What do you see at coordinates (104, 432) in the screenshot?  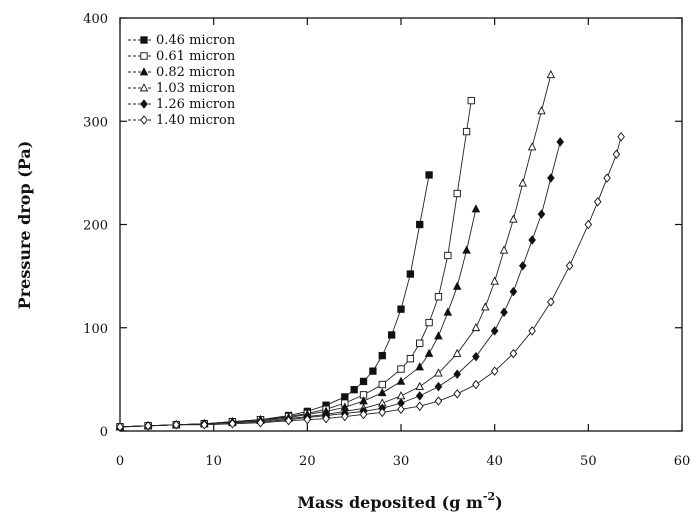 I see `y-tick-label: 0` at bounding box center [104, 432].